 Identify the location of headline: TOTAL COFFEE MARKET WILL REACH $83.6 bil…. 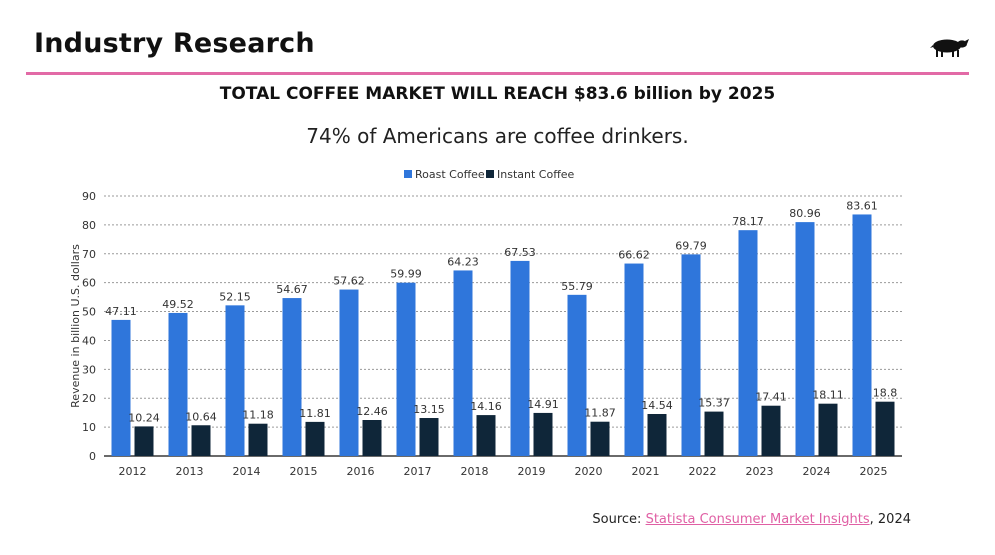
(497, 94).